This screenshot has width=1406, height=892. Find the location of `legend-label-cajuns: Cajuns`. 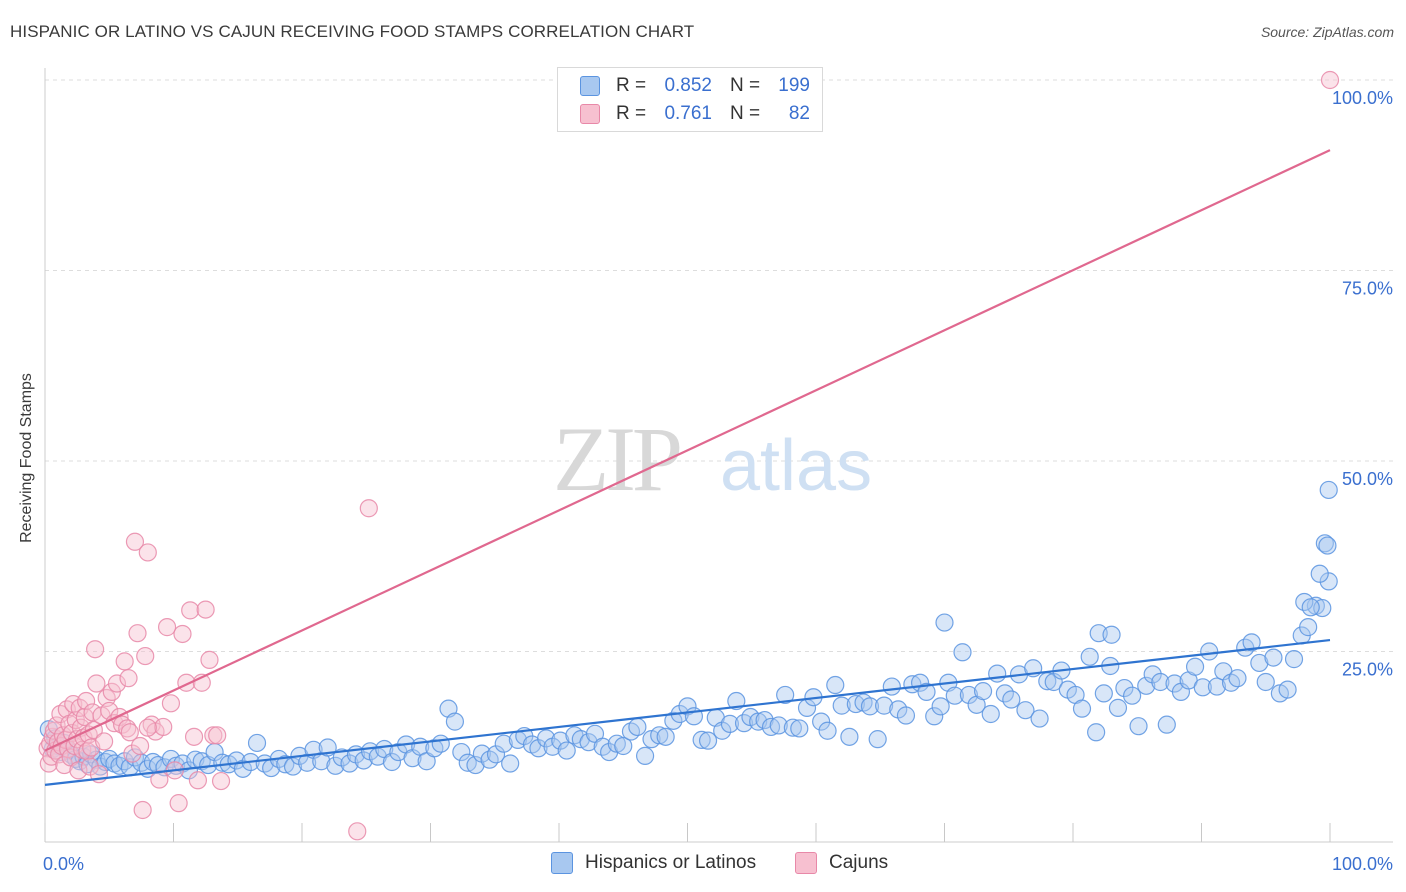

legend-label-cajuns: Cajuns is located at coordinates (859, 862).